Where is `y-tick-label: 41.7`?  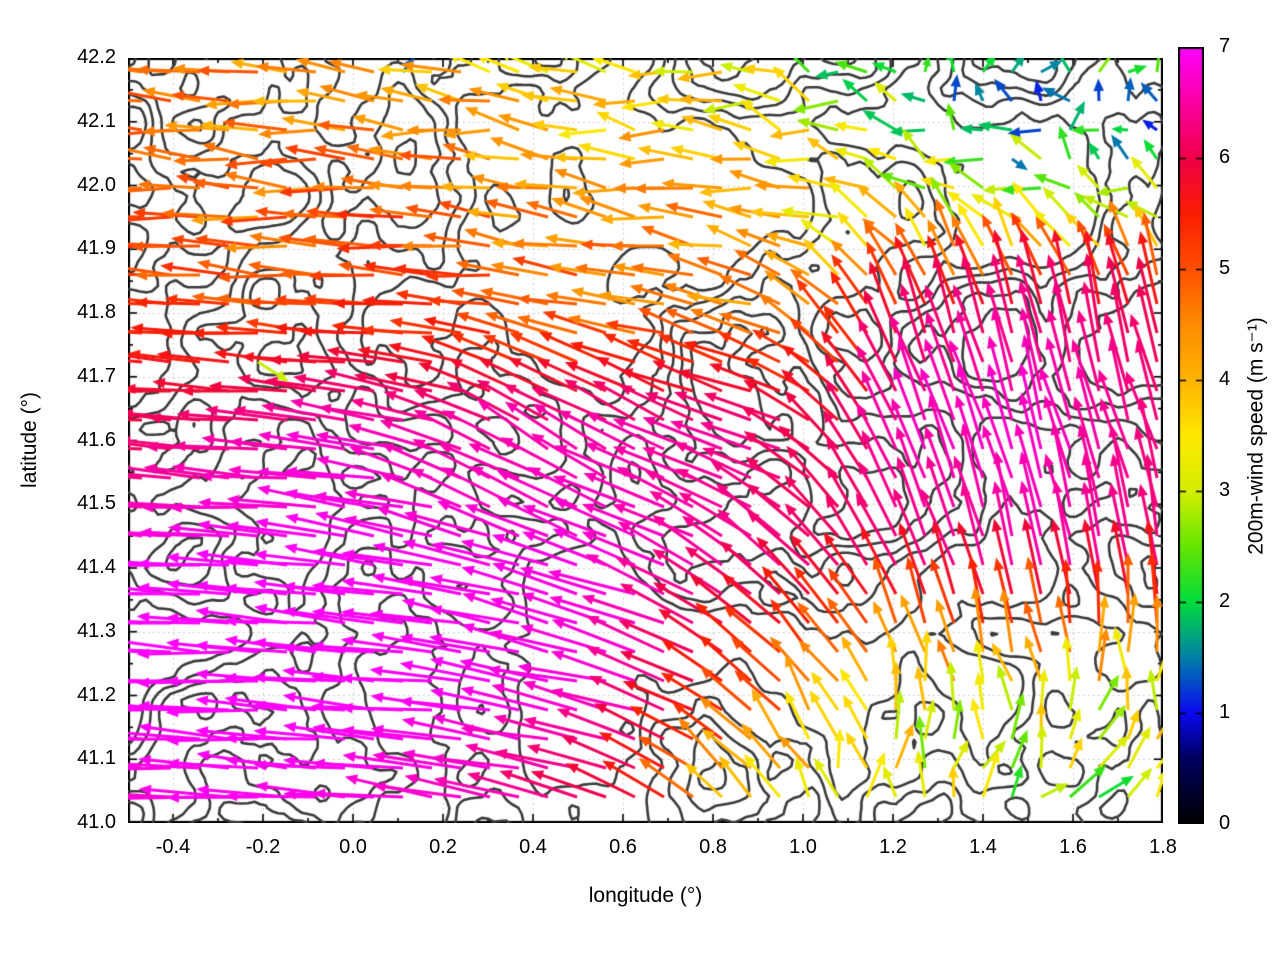 y-tick-label: 41.7 is located at coordinates (96, 375).